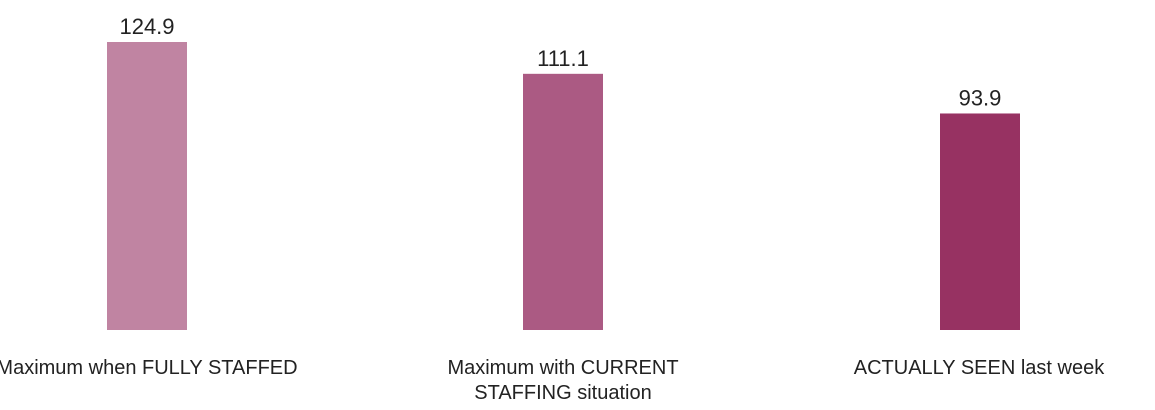  Describe the element at coordinates (563, 58) in the screenshot. I see `value-label-current-staffing: 111.1` at that location.